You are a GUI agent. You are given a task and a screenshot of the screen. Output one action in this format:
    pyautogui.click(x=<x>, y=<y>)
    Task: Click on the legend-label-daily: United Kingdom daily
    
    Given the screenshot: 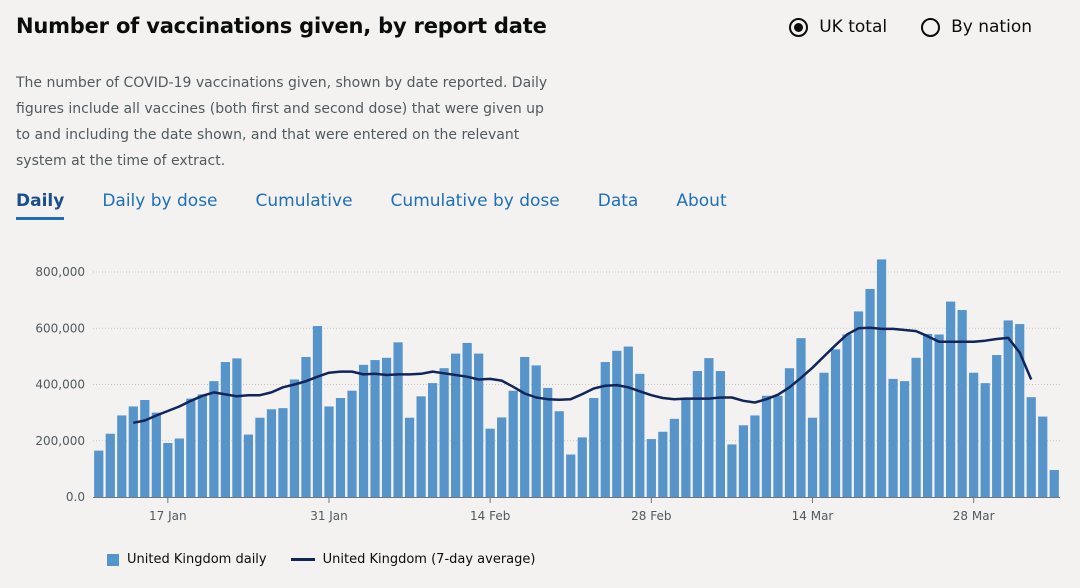 What is the action you would take?
    pyautogui.click(x=197, y=559)
    